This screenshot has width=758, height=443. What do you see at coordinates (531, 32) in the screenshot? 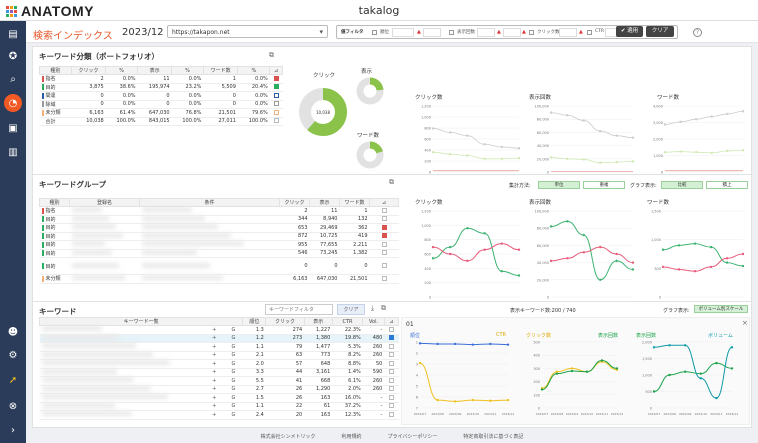
I see `filter-click-checkbox` at bounding box center [531, 32].